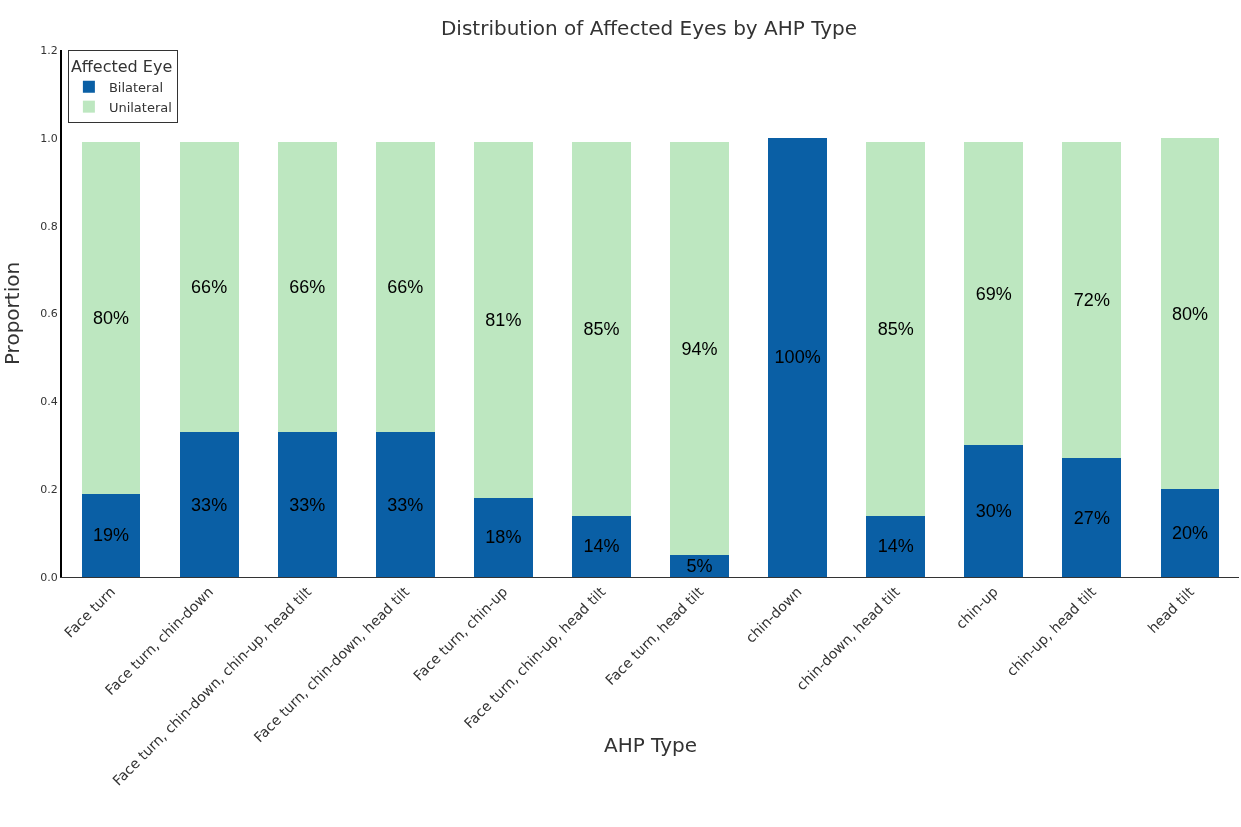  Describe the element at coordinates (121, 66) in the screenshot. I see `legend-title: Affected Eye` at that location.